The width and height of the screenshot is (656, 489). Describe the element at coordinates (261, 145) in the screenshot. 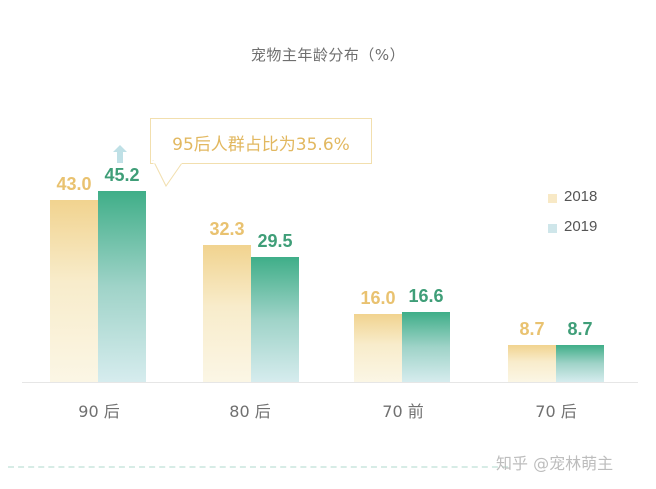

I see `callout-text: 95后人群占比为35.6%` at that location.